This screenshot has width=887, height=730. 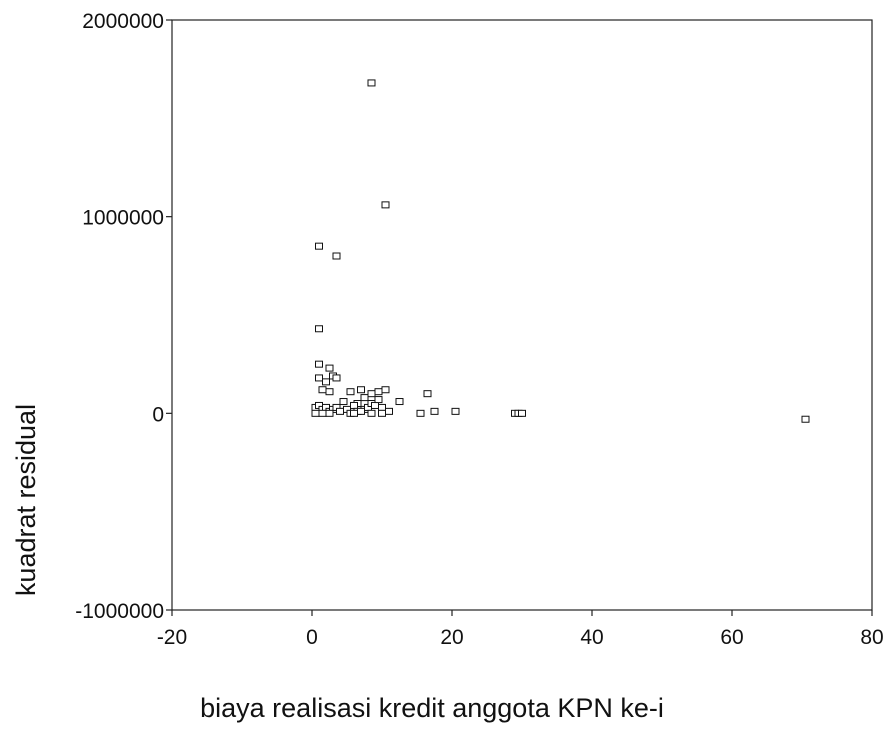 What do you see at coordinates (26, 500) in the screenshot?
I see `y-axis-title: kuadrat residual` at bounding box center [26, 500].